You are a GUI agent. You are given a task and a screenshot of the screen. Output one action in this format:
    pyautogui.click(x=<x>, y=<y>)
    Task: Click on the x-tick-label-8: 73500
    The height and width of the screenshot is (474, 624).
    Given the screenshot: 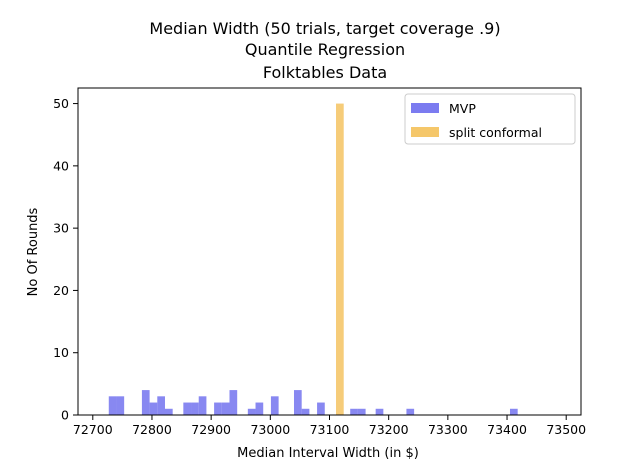 What is the action you would take?
    pyautogui.click(x=566, y=429)
    